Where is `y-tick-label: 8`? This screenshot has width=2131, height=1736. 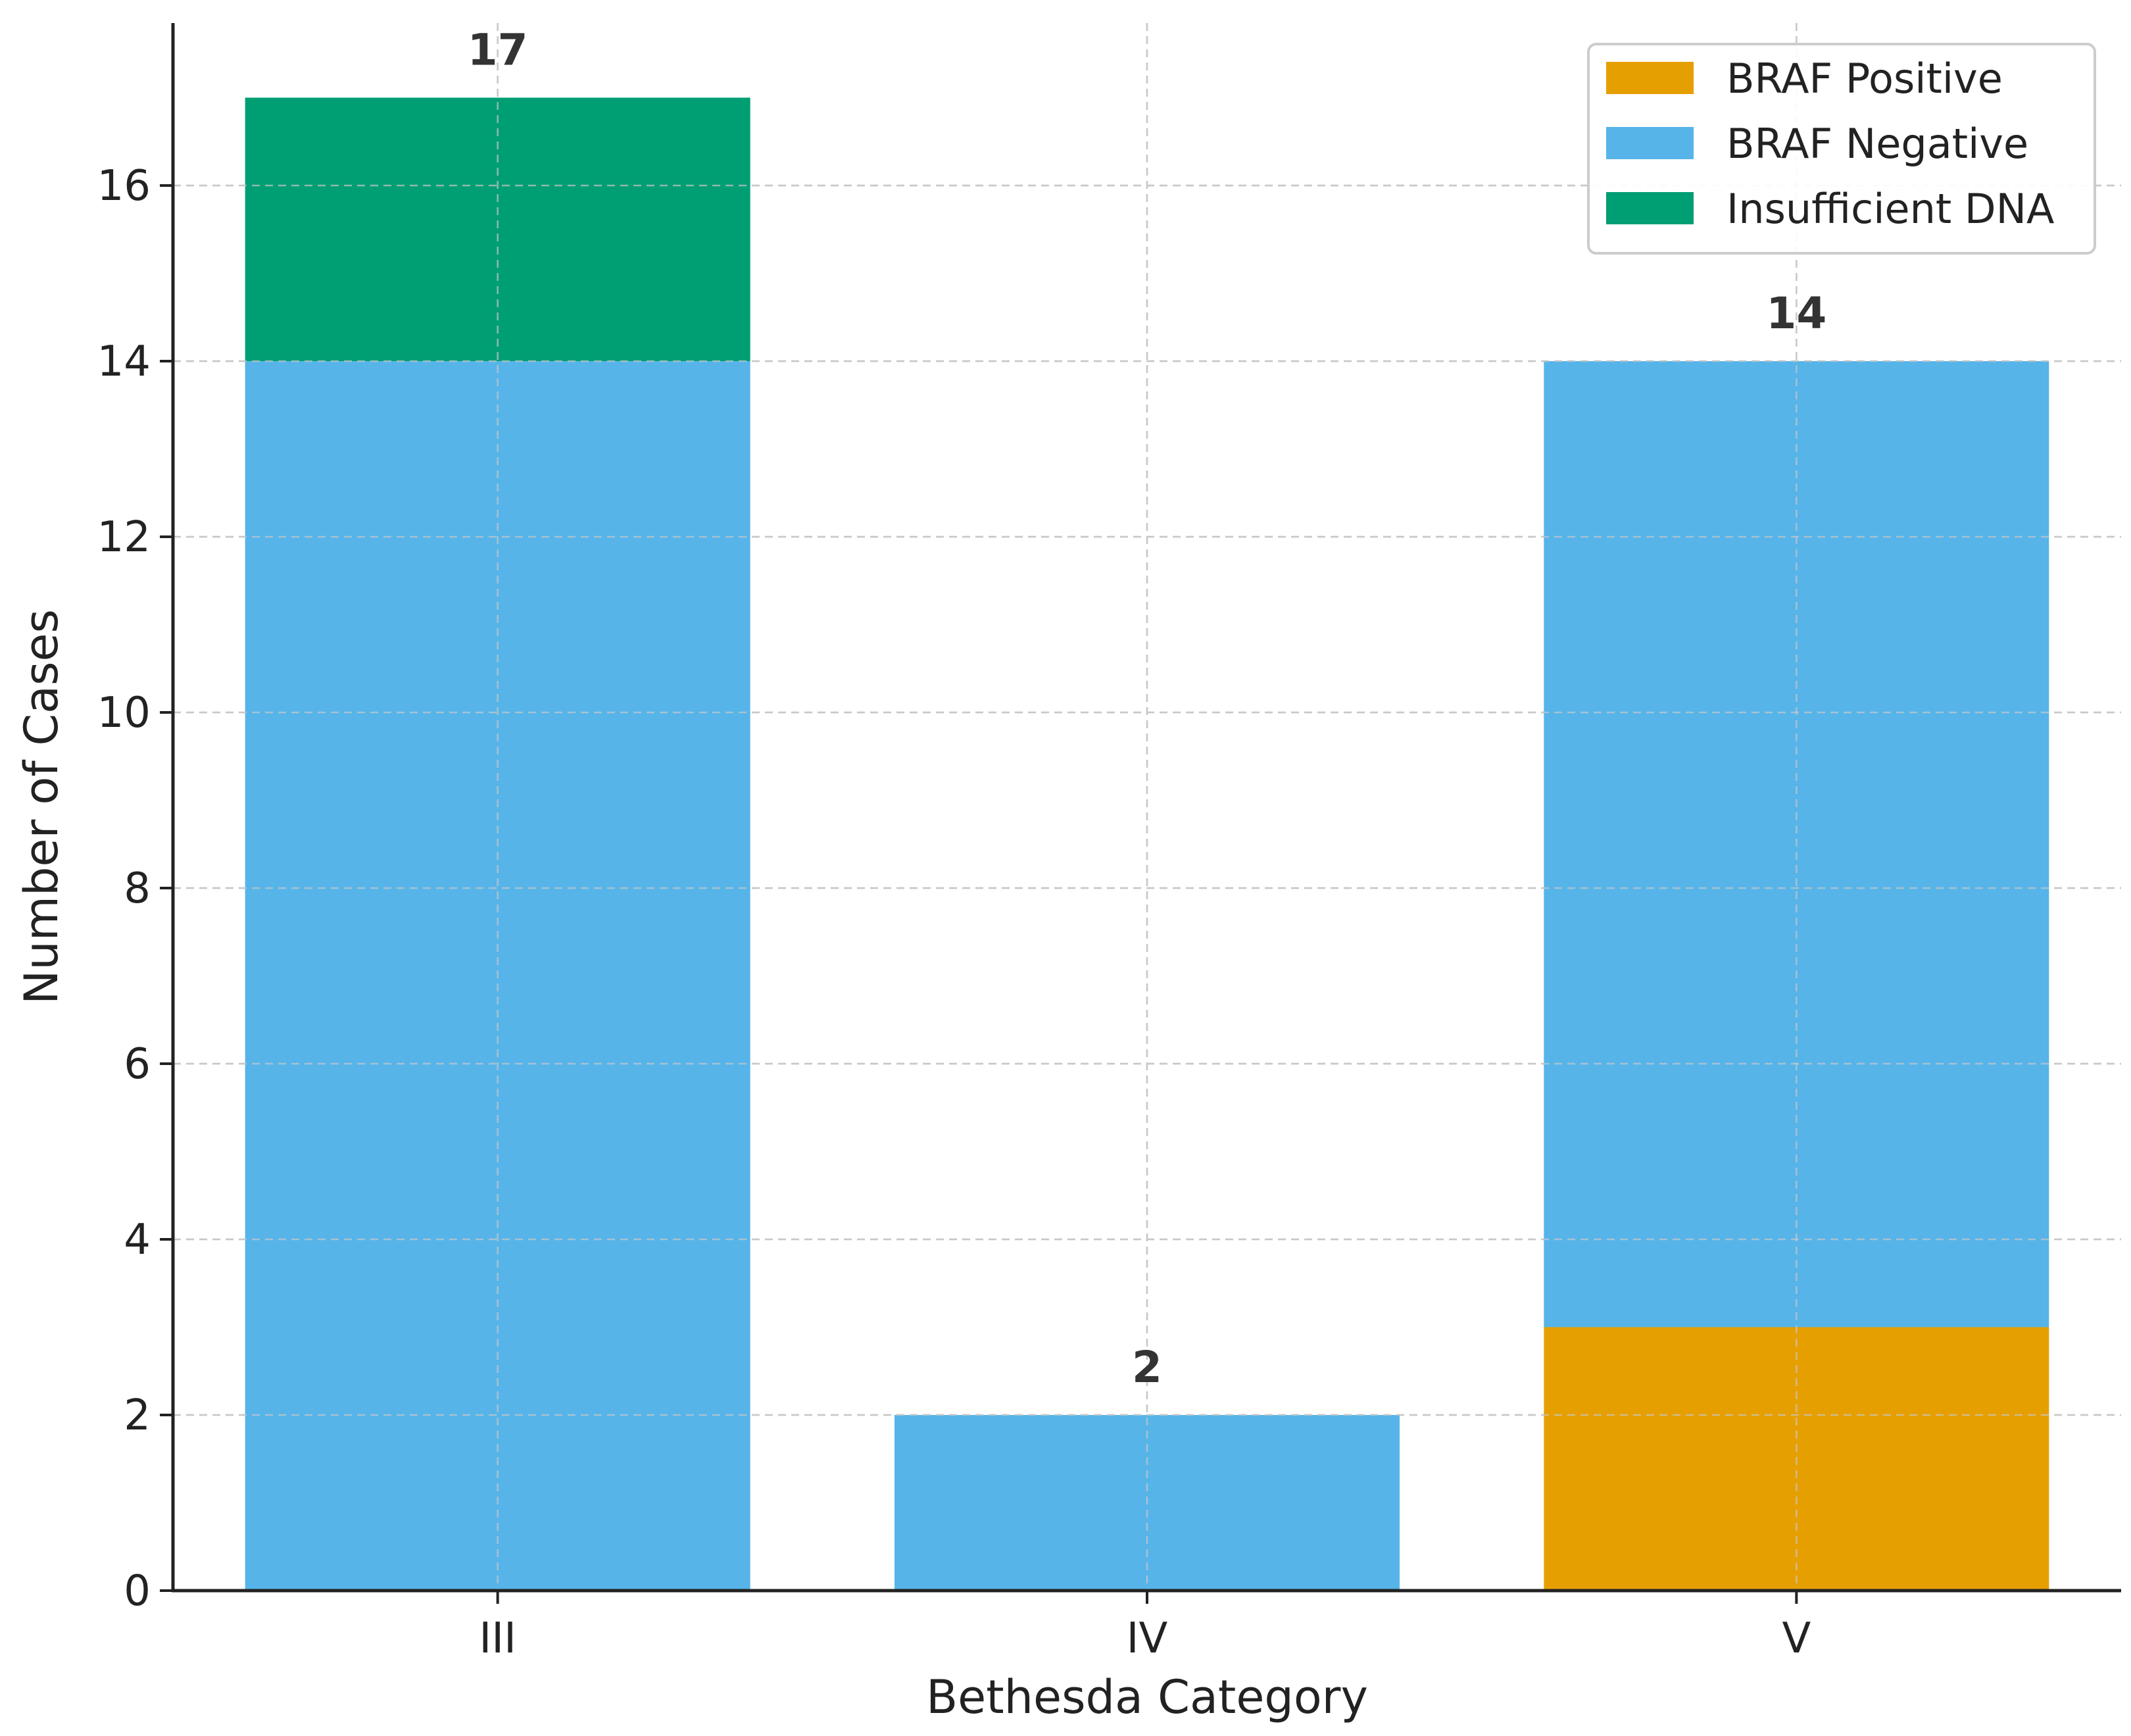
y-tick-label: 8 is located at coordinates (137, 888).